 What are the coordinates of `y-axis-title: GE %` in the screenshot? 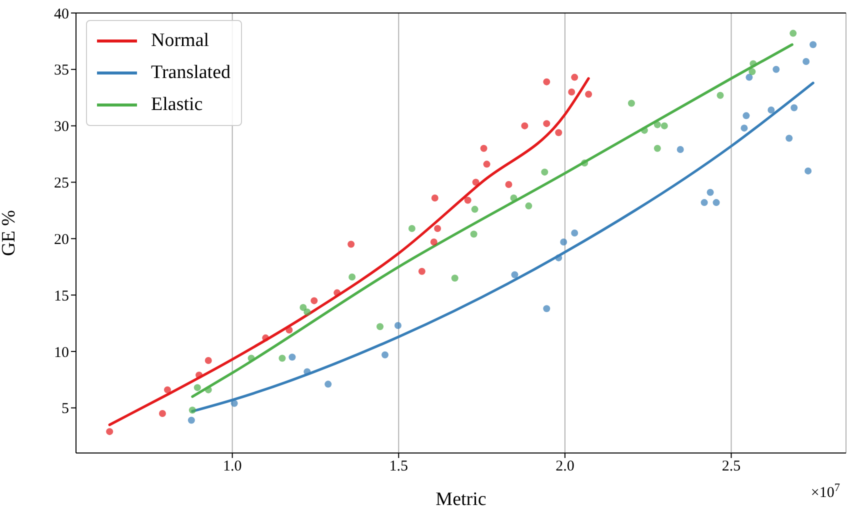 It's located at (10, 233).